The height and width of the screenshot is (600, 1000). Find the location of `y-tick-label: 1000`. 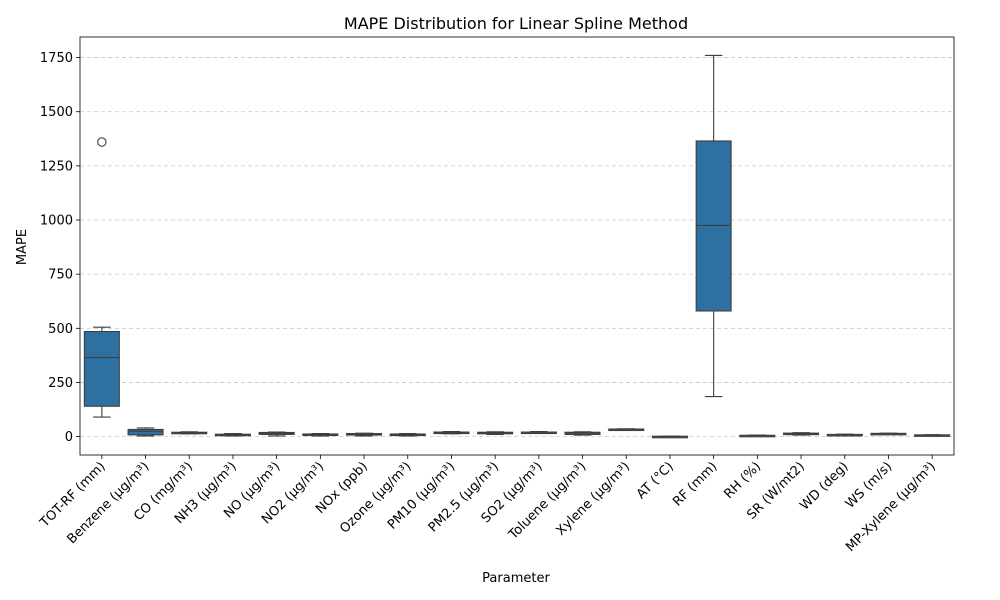

y-tick-label: 1000 is located at coordinates (56, 221).